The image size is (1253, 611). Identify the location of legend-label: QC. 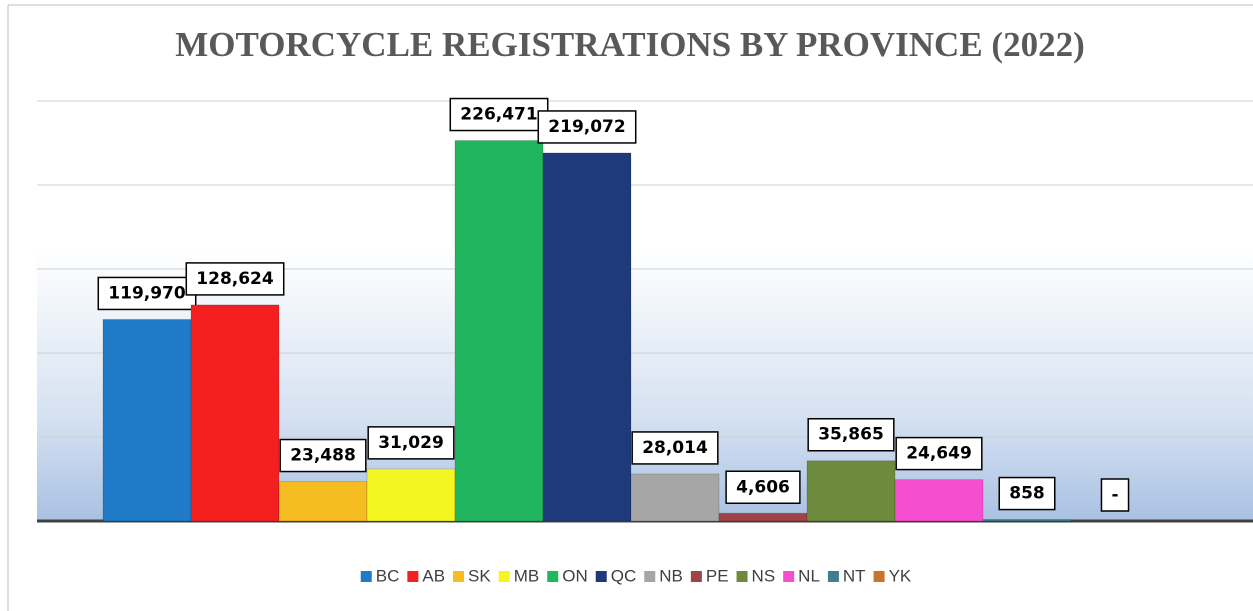
(624, 575).